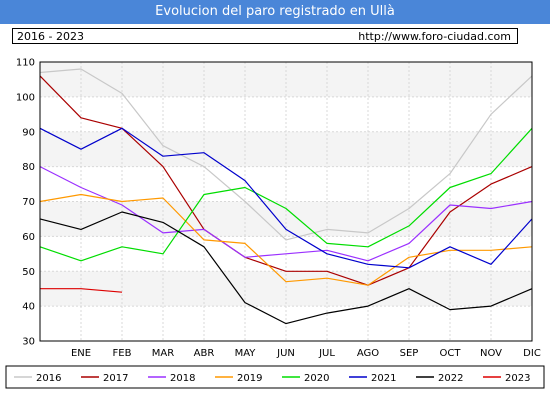 The width and height of the screenshot is (550, 400). I want to click on year-range-label: 2016 - 2023, so click(50, 36).